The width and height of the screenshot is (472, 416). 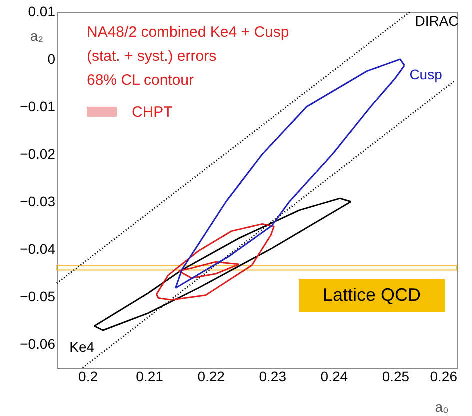 I want to click on y-tick-label: 0.01, so click(x=42, y=12).